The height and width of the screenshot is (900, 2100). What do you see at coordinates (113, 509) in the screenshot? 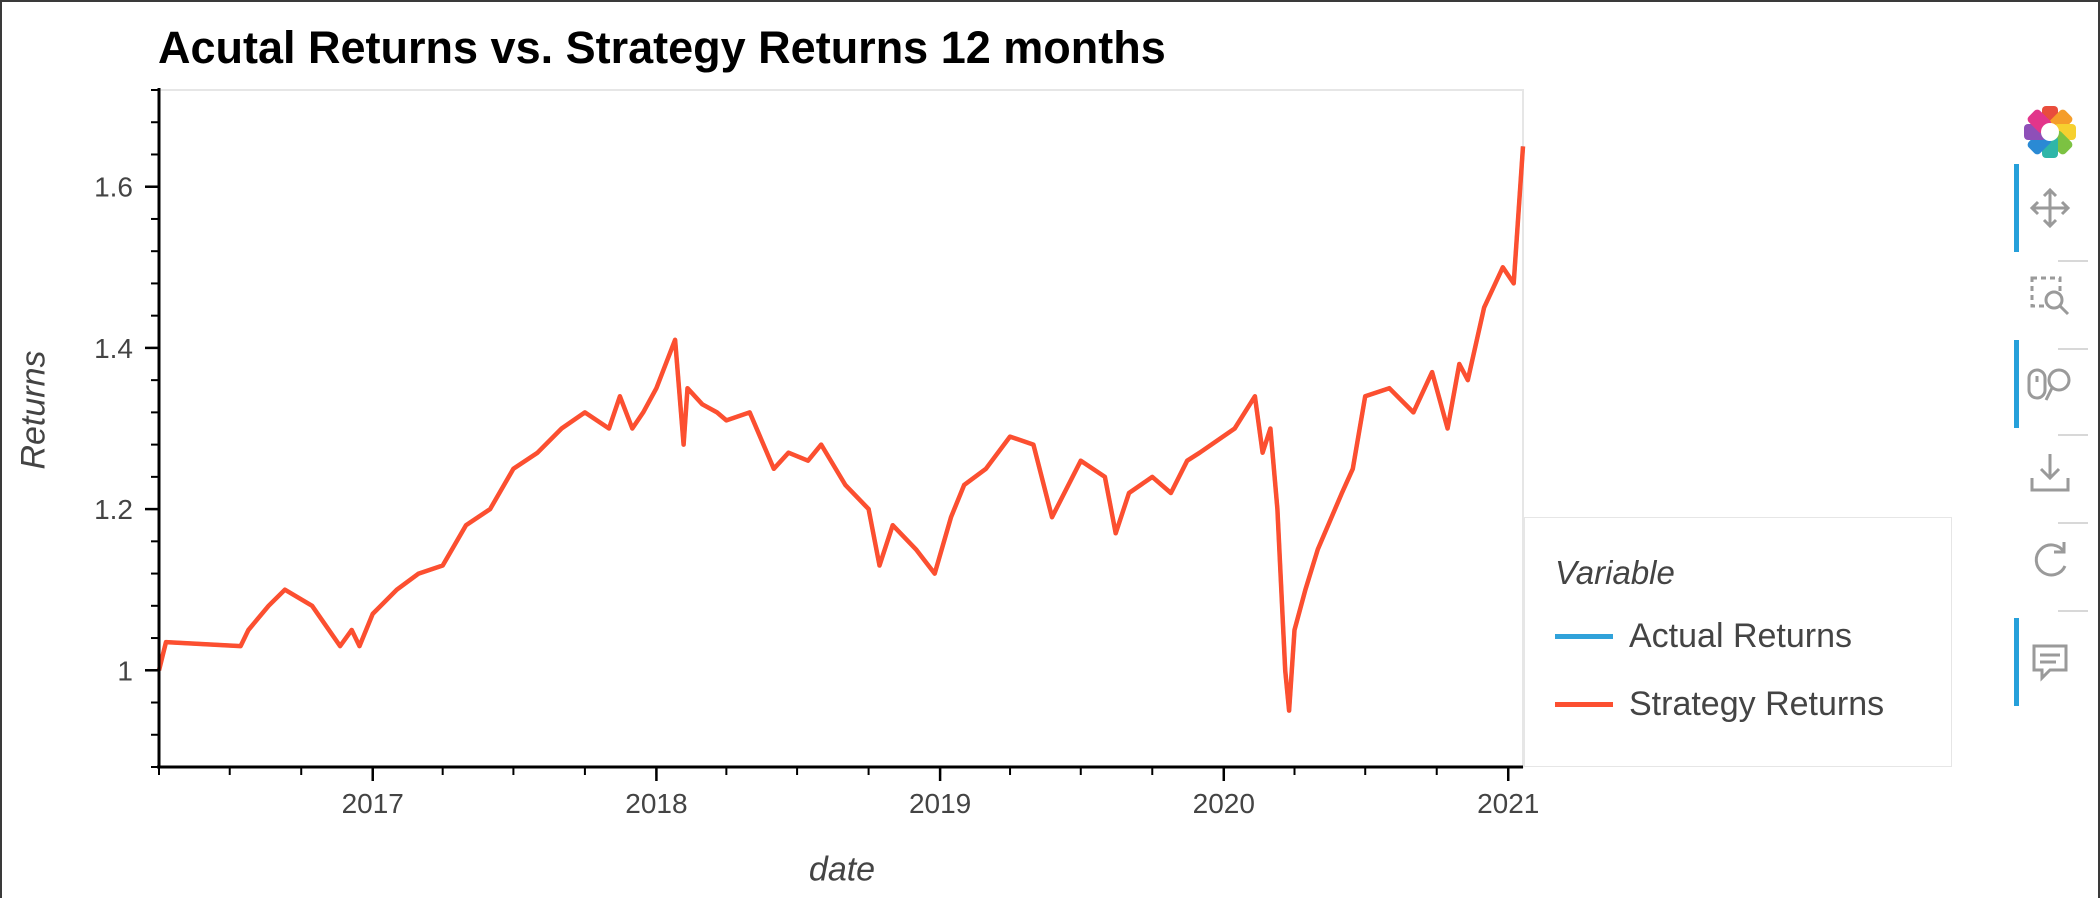
I see `y-tick-label: 1.2` at bounding box center [113, 509].